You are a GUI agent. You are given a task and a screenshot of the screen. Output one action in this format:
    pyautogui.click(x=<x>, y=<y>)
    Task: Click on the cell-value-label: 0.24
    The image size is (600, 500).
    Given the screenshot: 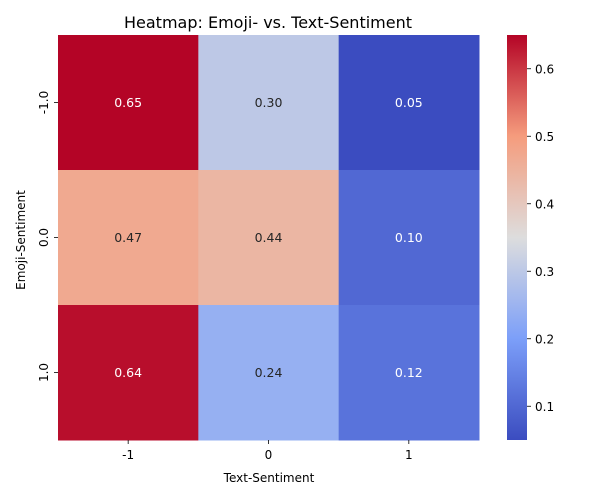 What is the action you would take?
    pyautogui.click(x=269, y=372)
    